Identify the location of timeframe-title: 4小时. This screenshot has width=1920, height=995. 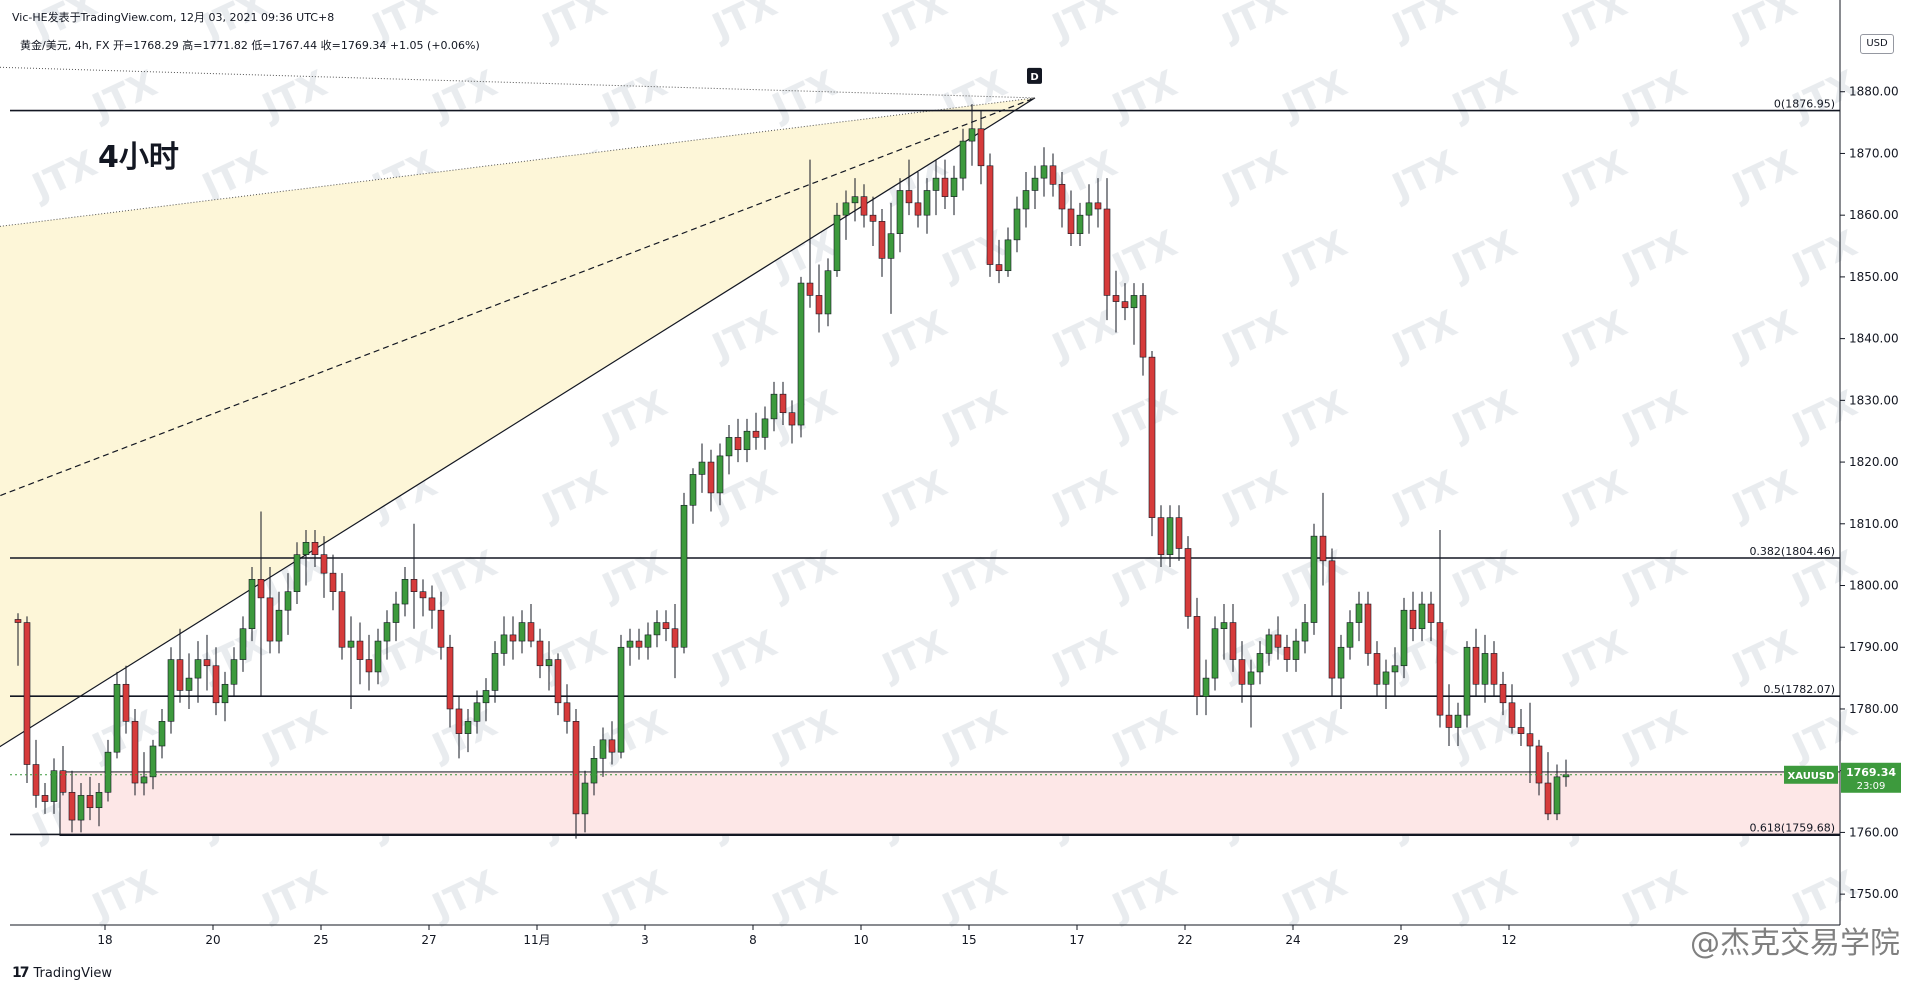
(138, 157).